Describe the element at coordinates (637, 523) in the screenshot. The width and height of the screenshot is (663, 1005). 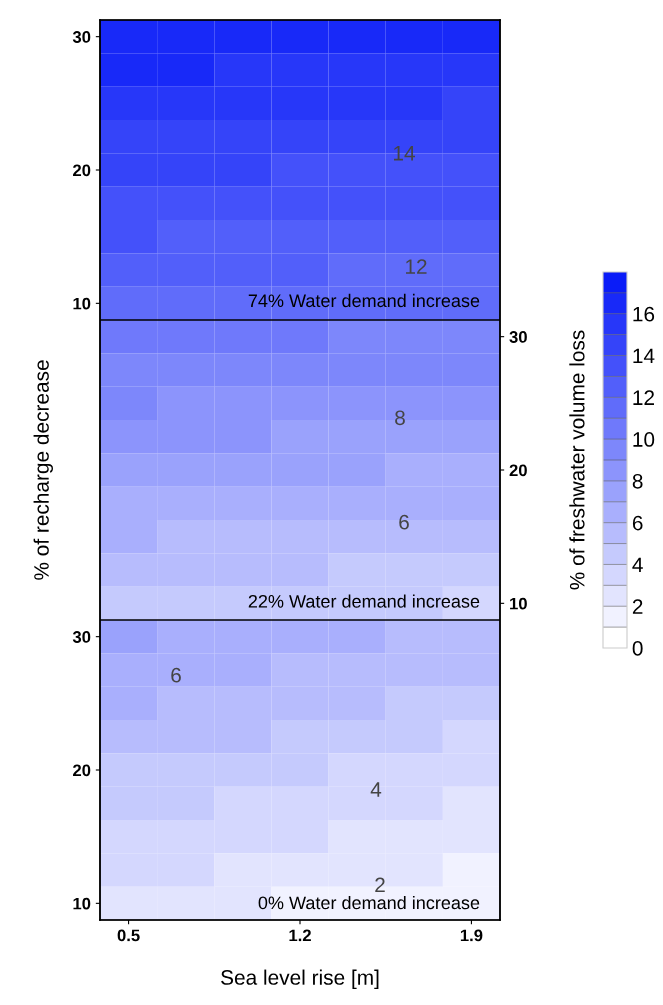
I see `color-bar-label: 6` at that location.